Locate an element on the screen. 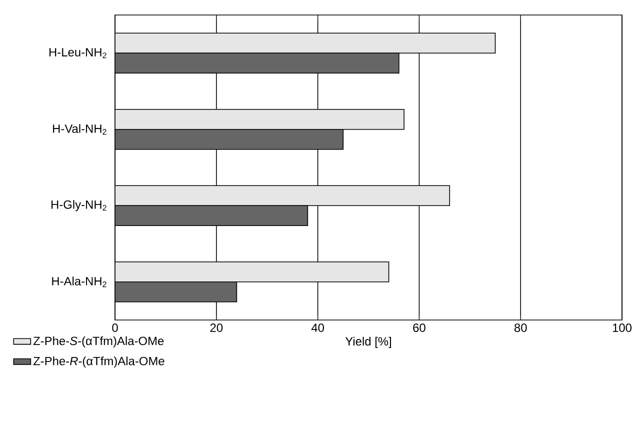 This screenshot has width=639, height=429. x-tick-label: 80 is located at coordinates (520, 328).